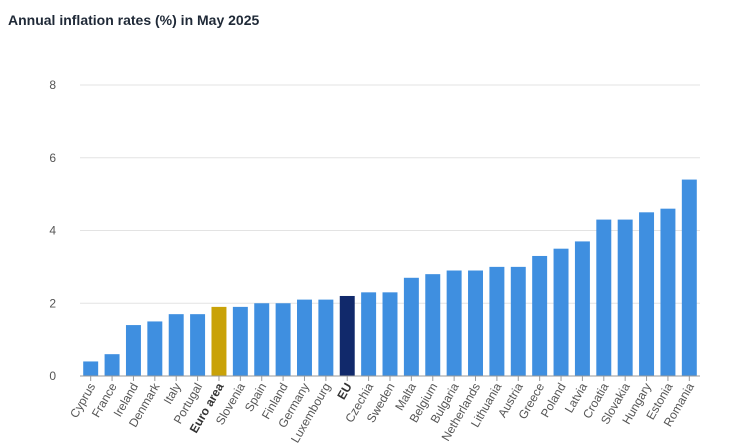  What do you see at coordinates (240, 341) in the screenshot?
I see `bar-slovenia` at bounding box center [240, 341].